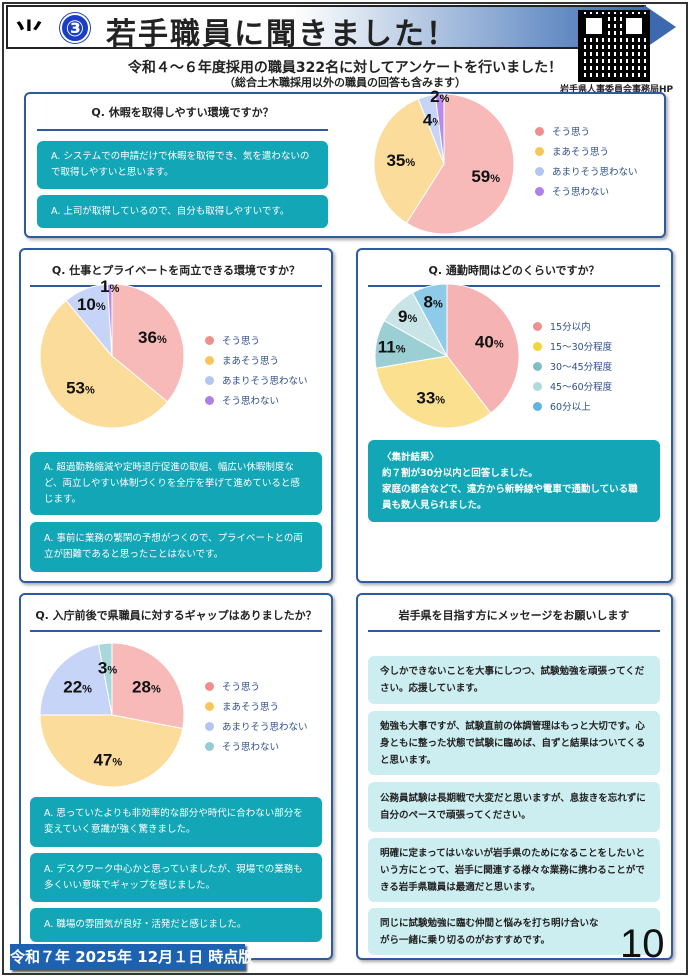 The height and width of the screenshot is (977, 690). What do you see at coordinates (581, 367) in the screenshot?
I see `legend-label: 30～45分程度` at bounding box center [581, 367].